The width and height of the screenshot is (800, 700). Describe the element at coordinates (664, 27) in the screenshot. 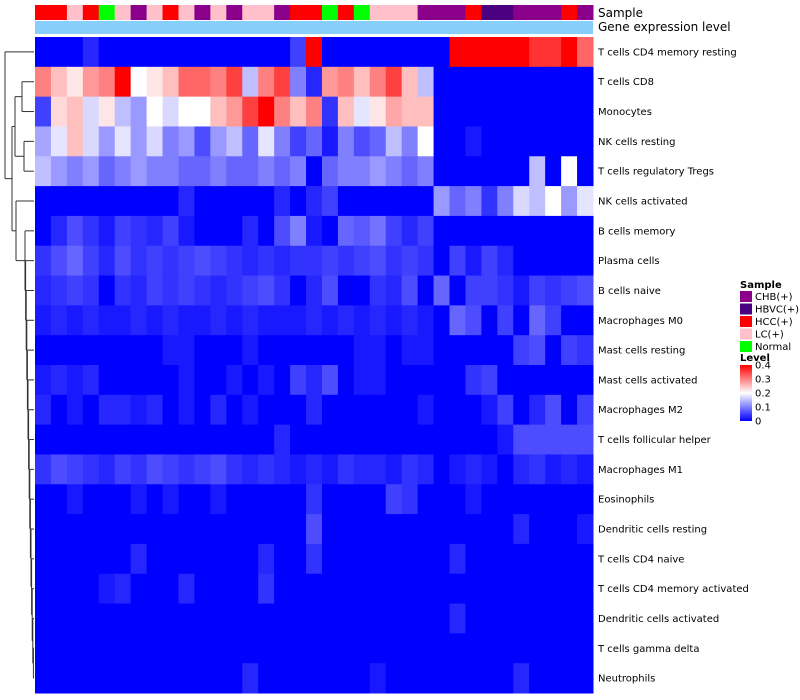

I see `expression-annotation-label: Gene expression level` at that location.